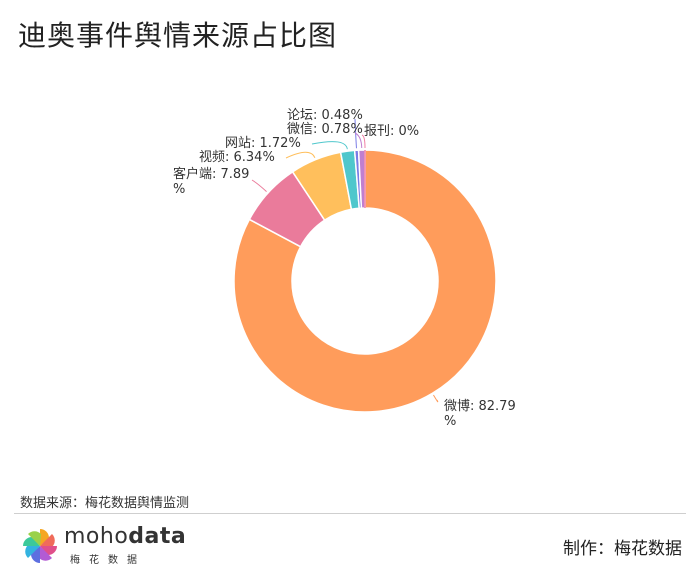 Image resolution: width=700 pixels, height=576 pixels. I want to click on pinwheel-icon, so click(40, 546).